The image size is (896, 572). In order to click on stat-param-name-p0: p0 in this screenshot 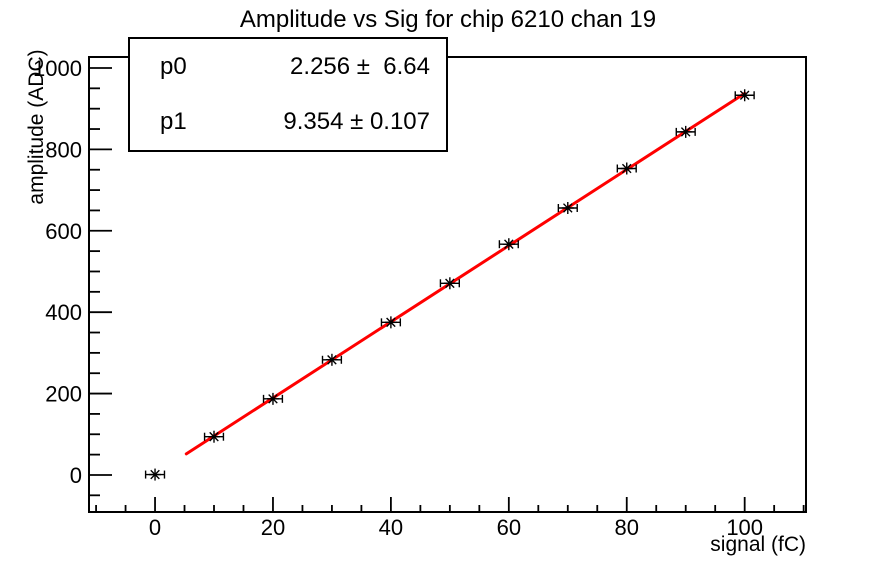, I will do `click(173, 66)`.